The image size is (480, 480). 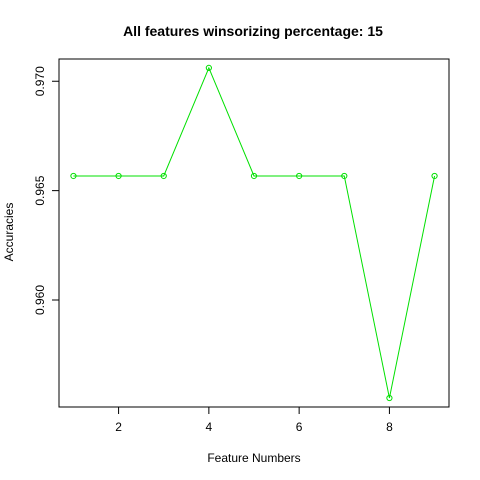 What do you see at coordinates (40, 300) in the screenshot?
I see `y-tick-label-0: 0.960` at bounding box center [40, 300].